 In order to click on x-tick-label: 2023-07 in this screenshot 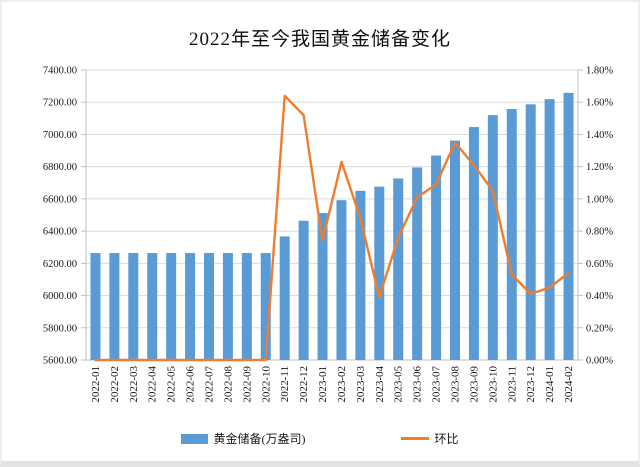, I will do `click(437, 384)`.